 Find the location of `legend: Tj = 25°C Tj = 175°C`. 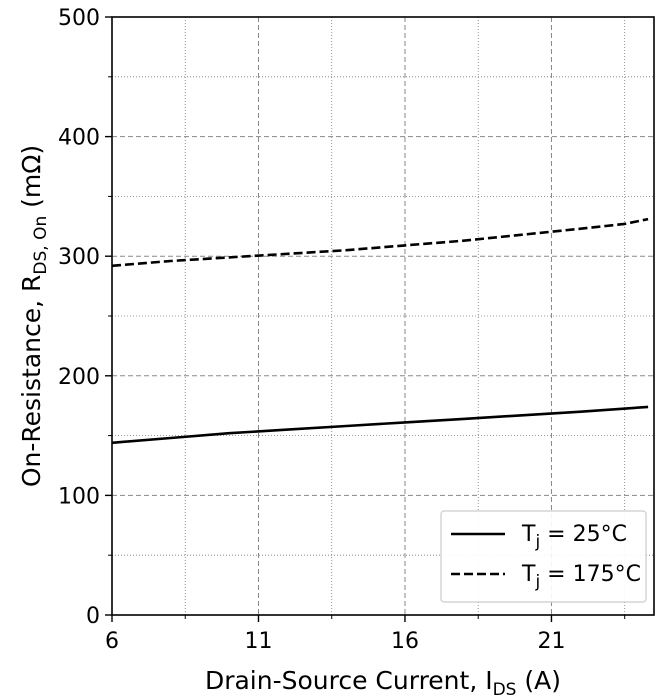

legend: Tj = 25°C Tj = 175°C is located at coordinates (543, 556).